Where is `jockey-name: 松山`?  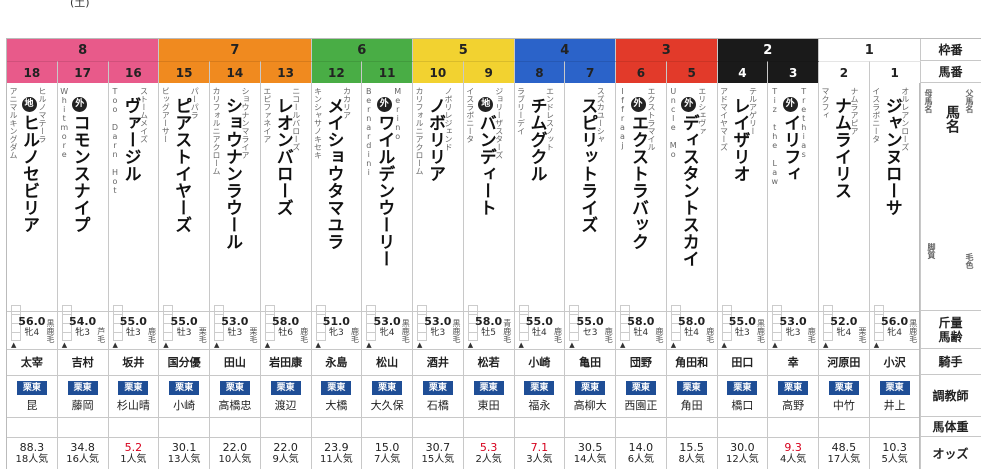 jockey-name: 松山 is located at coordinates (387, 362).